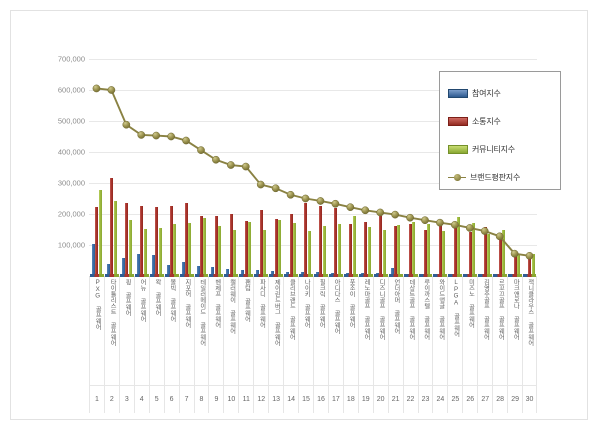  I want to click on category-label-cell: 데상트골프 골프웨어, so click(410, 329).